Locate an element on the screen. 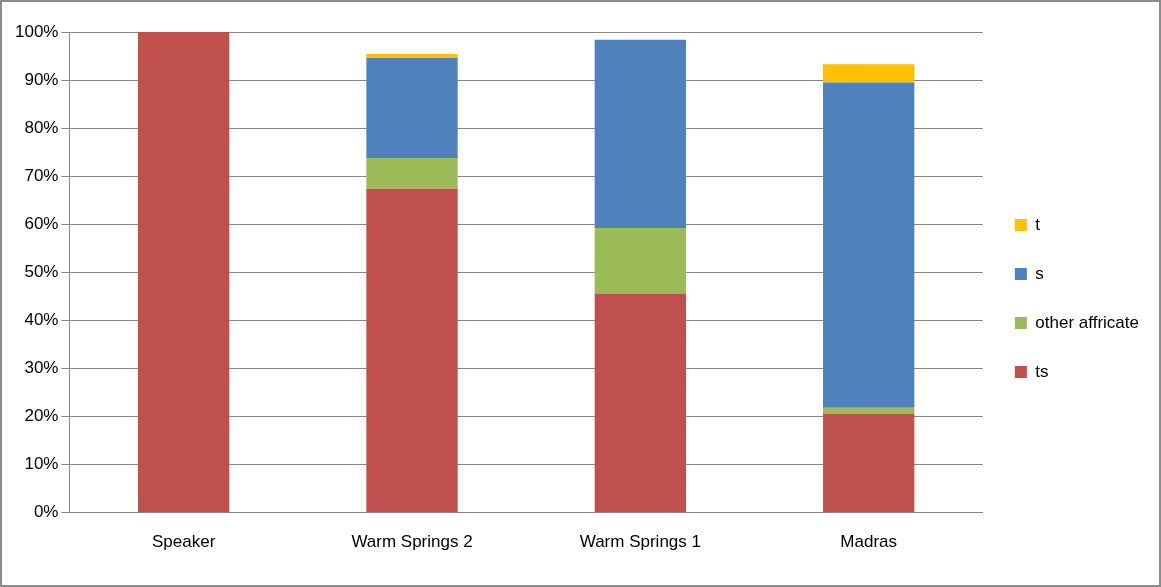 The height and width of the screenshot is (587, 1161). y-tick-label: 90% is located at coordinates (41, 79).